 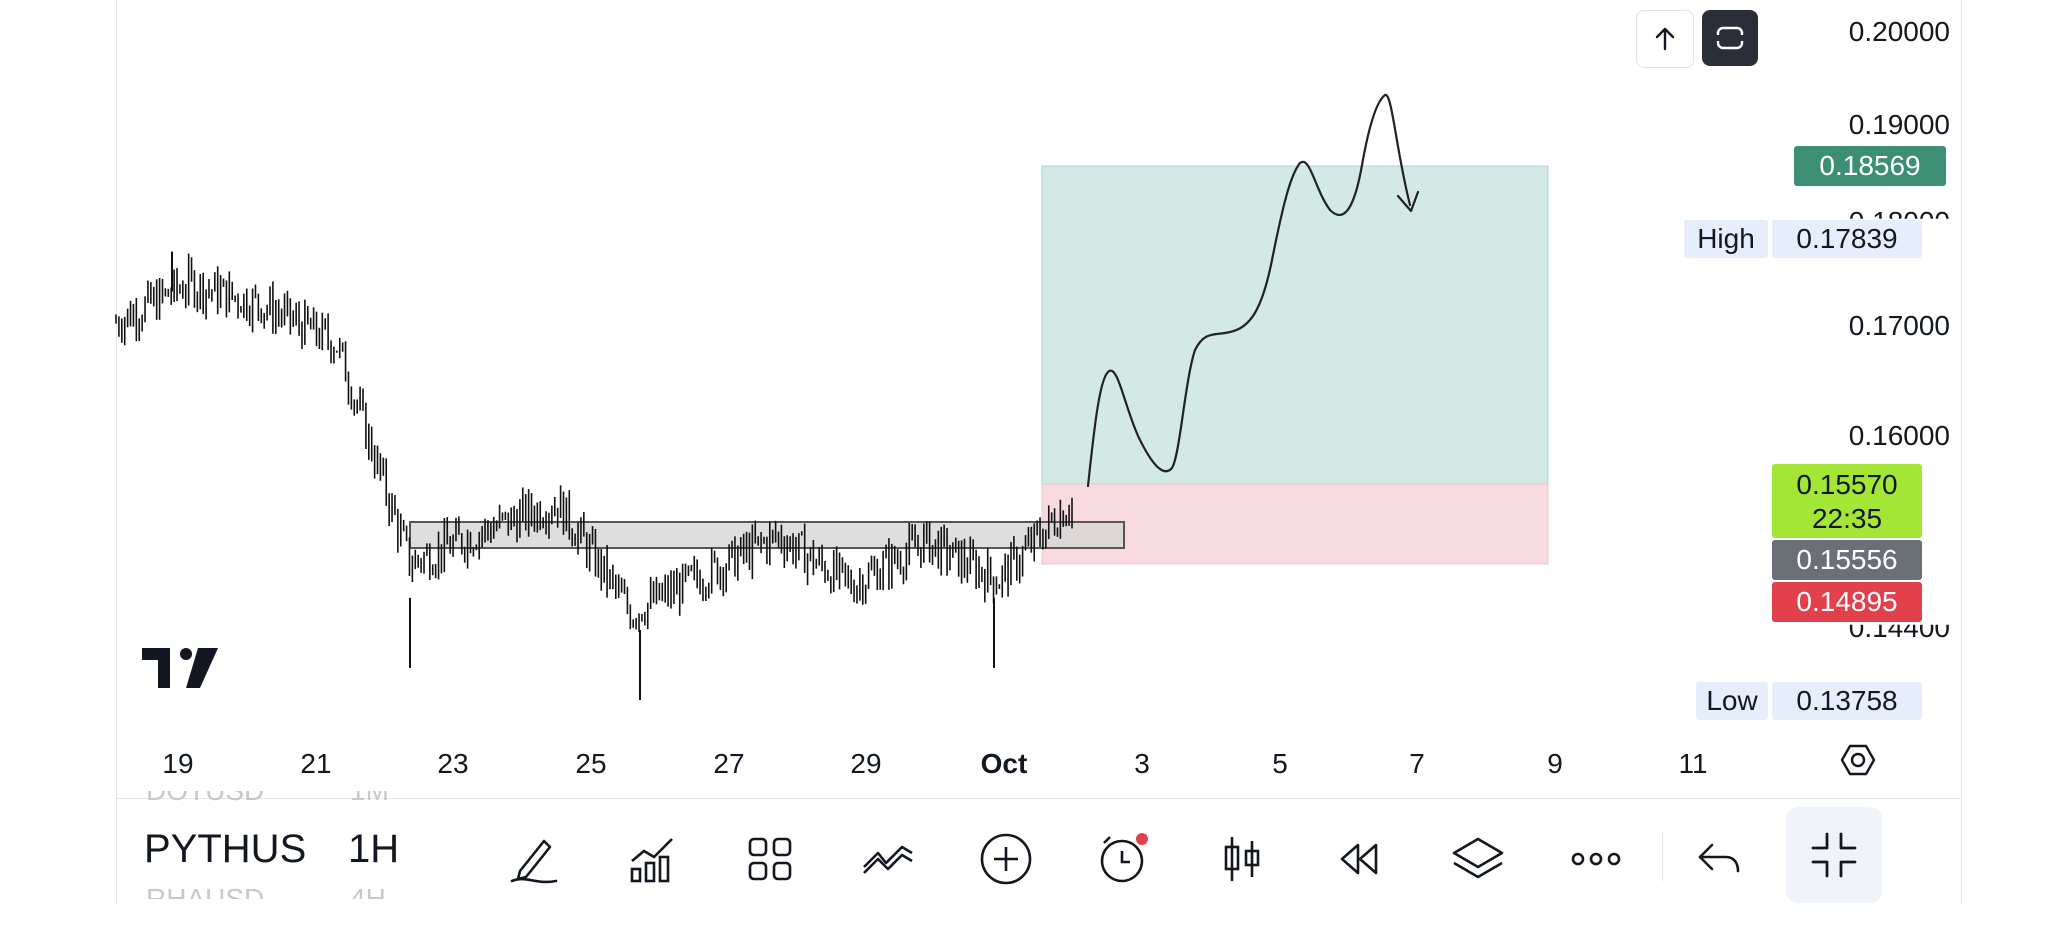 I want to click on symbol-name: PYTHUS, so click(x=225, y=849).